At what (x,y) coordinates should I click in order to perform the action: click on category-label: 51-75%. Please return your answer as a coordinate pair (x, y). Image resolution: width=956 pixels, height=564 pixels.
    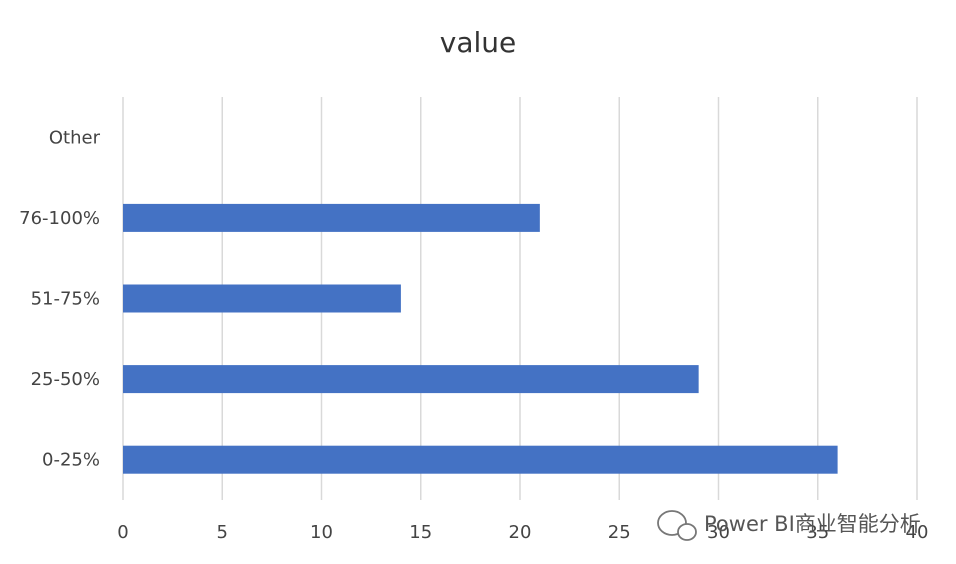
    Looking at the image, I should click on (65, 299).